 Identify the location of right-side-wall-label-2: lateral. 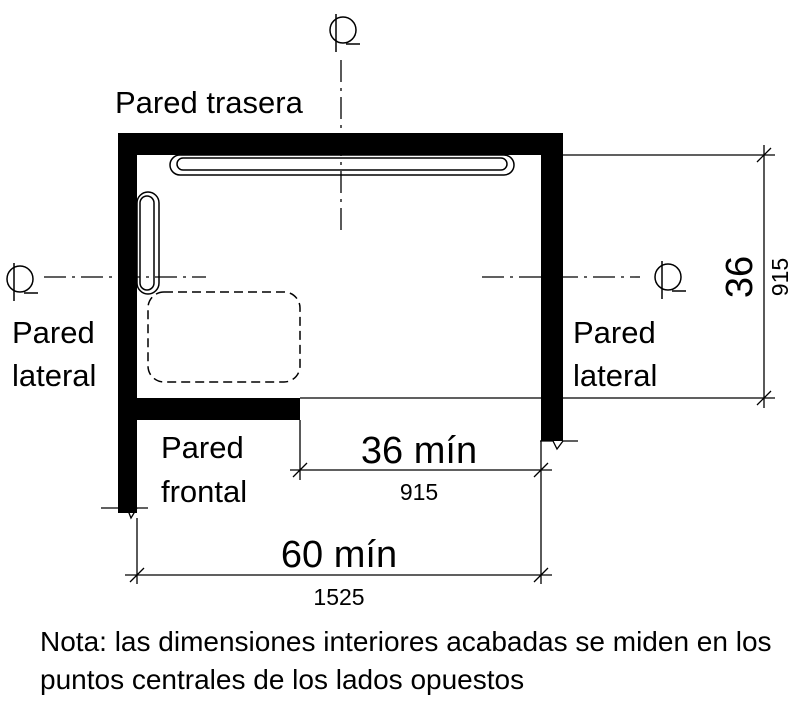
(615, 375).